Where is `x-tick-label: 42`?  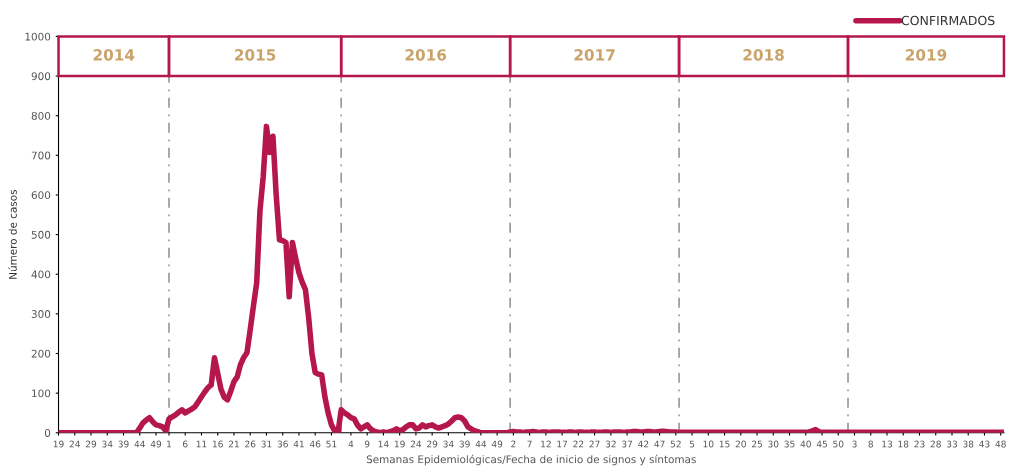
x-tick-label: 42 is located at coordinates (643, 444).